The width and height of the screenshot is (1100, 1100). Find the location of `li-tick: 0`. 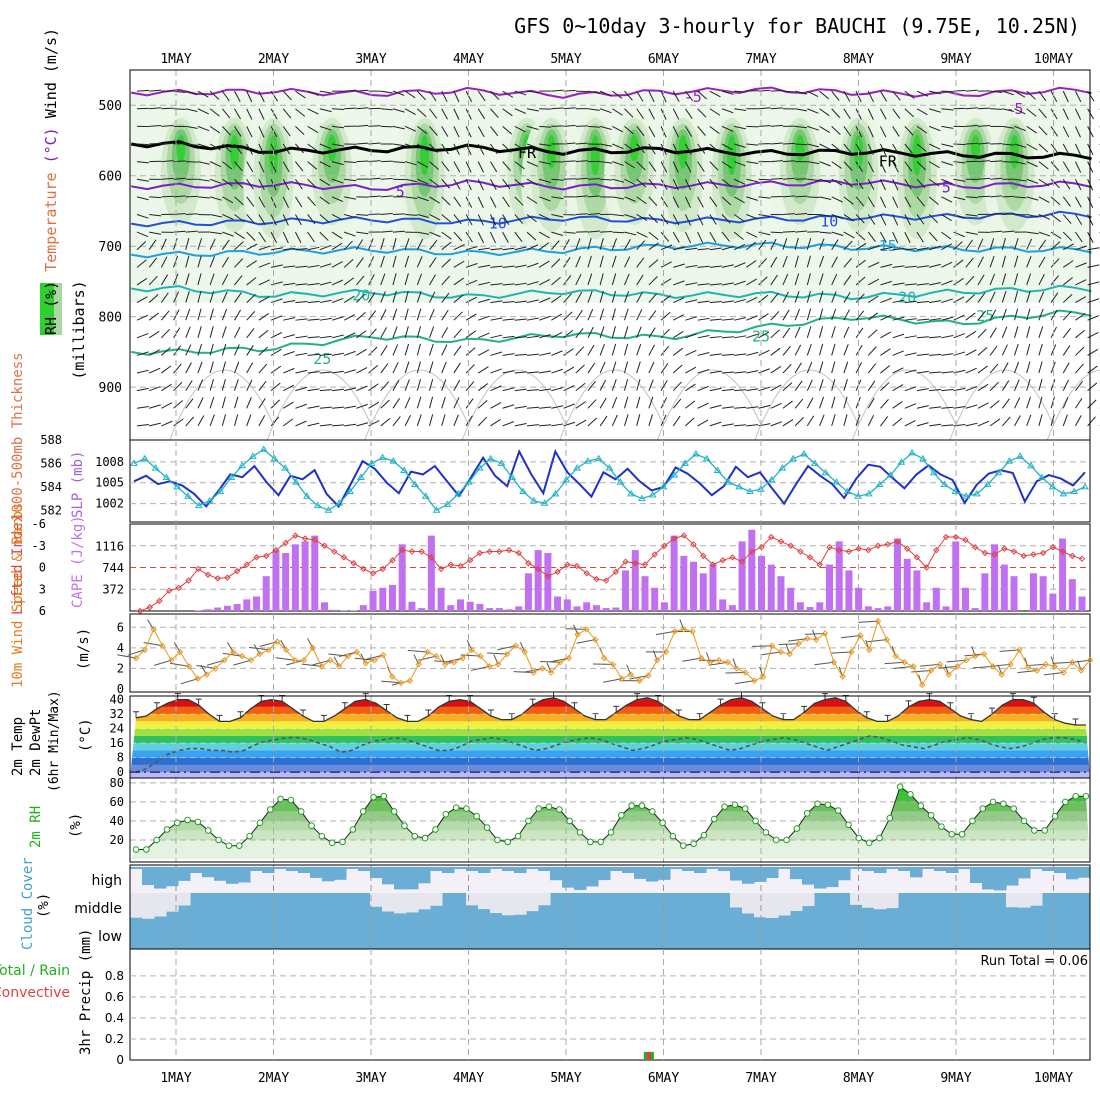

li-tick: 0 is located at coordinates (42, 568).